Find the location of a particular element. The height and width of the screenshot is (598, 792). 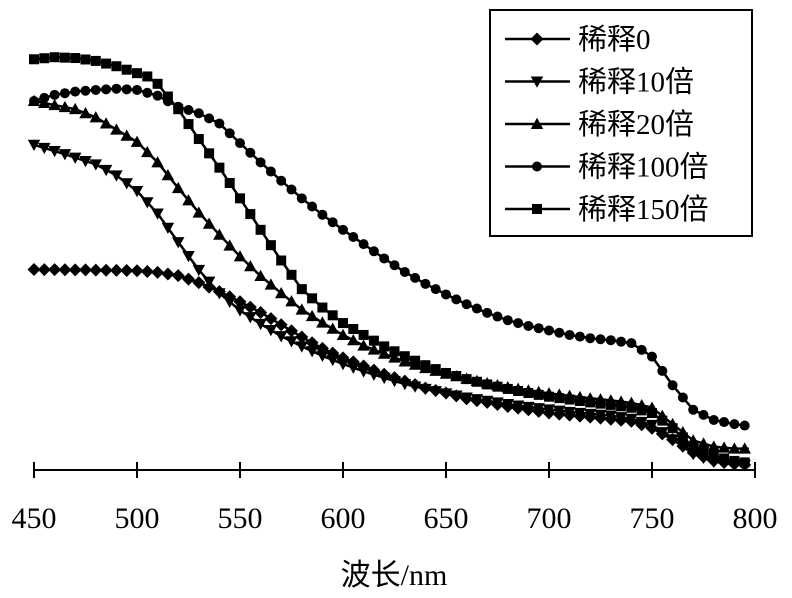

legend-label: 稀释150倍 is located at coordinates (643, 209).